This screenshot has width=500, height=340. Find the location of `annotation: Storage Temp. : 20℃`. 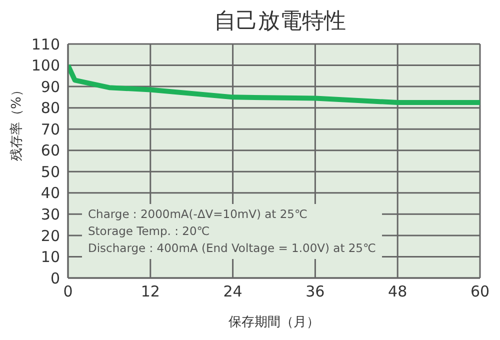

annotation: Storage Temp. : 20℃ is located at coordinates (149, 231).